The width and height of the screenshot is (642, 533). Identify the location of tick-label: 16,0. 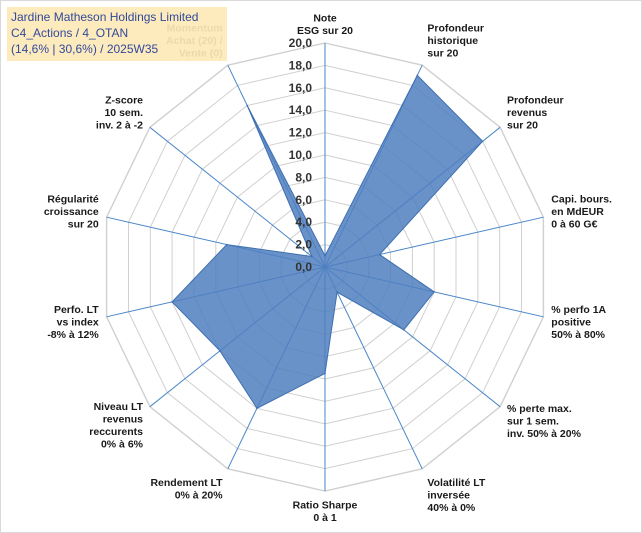
(301, 88).